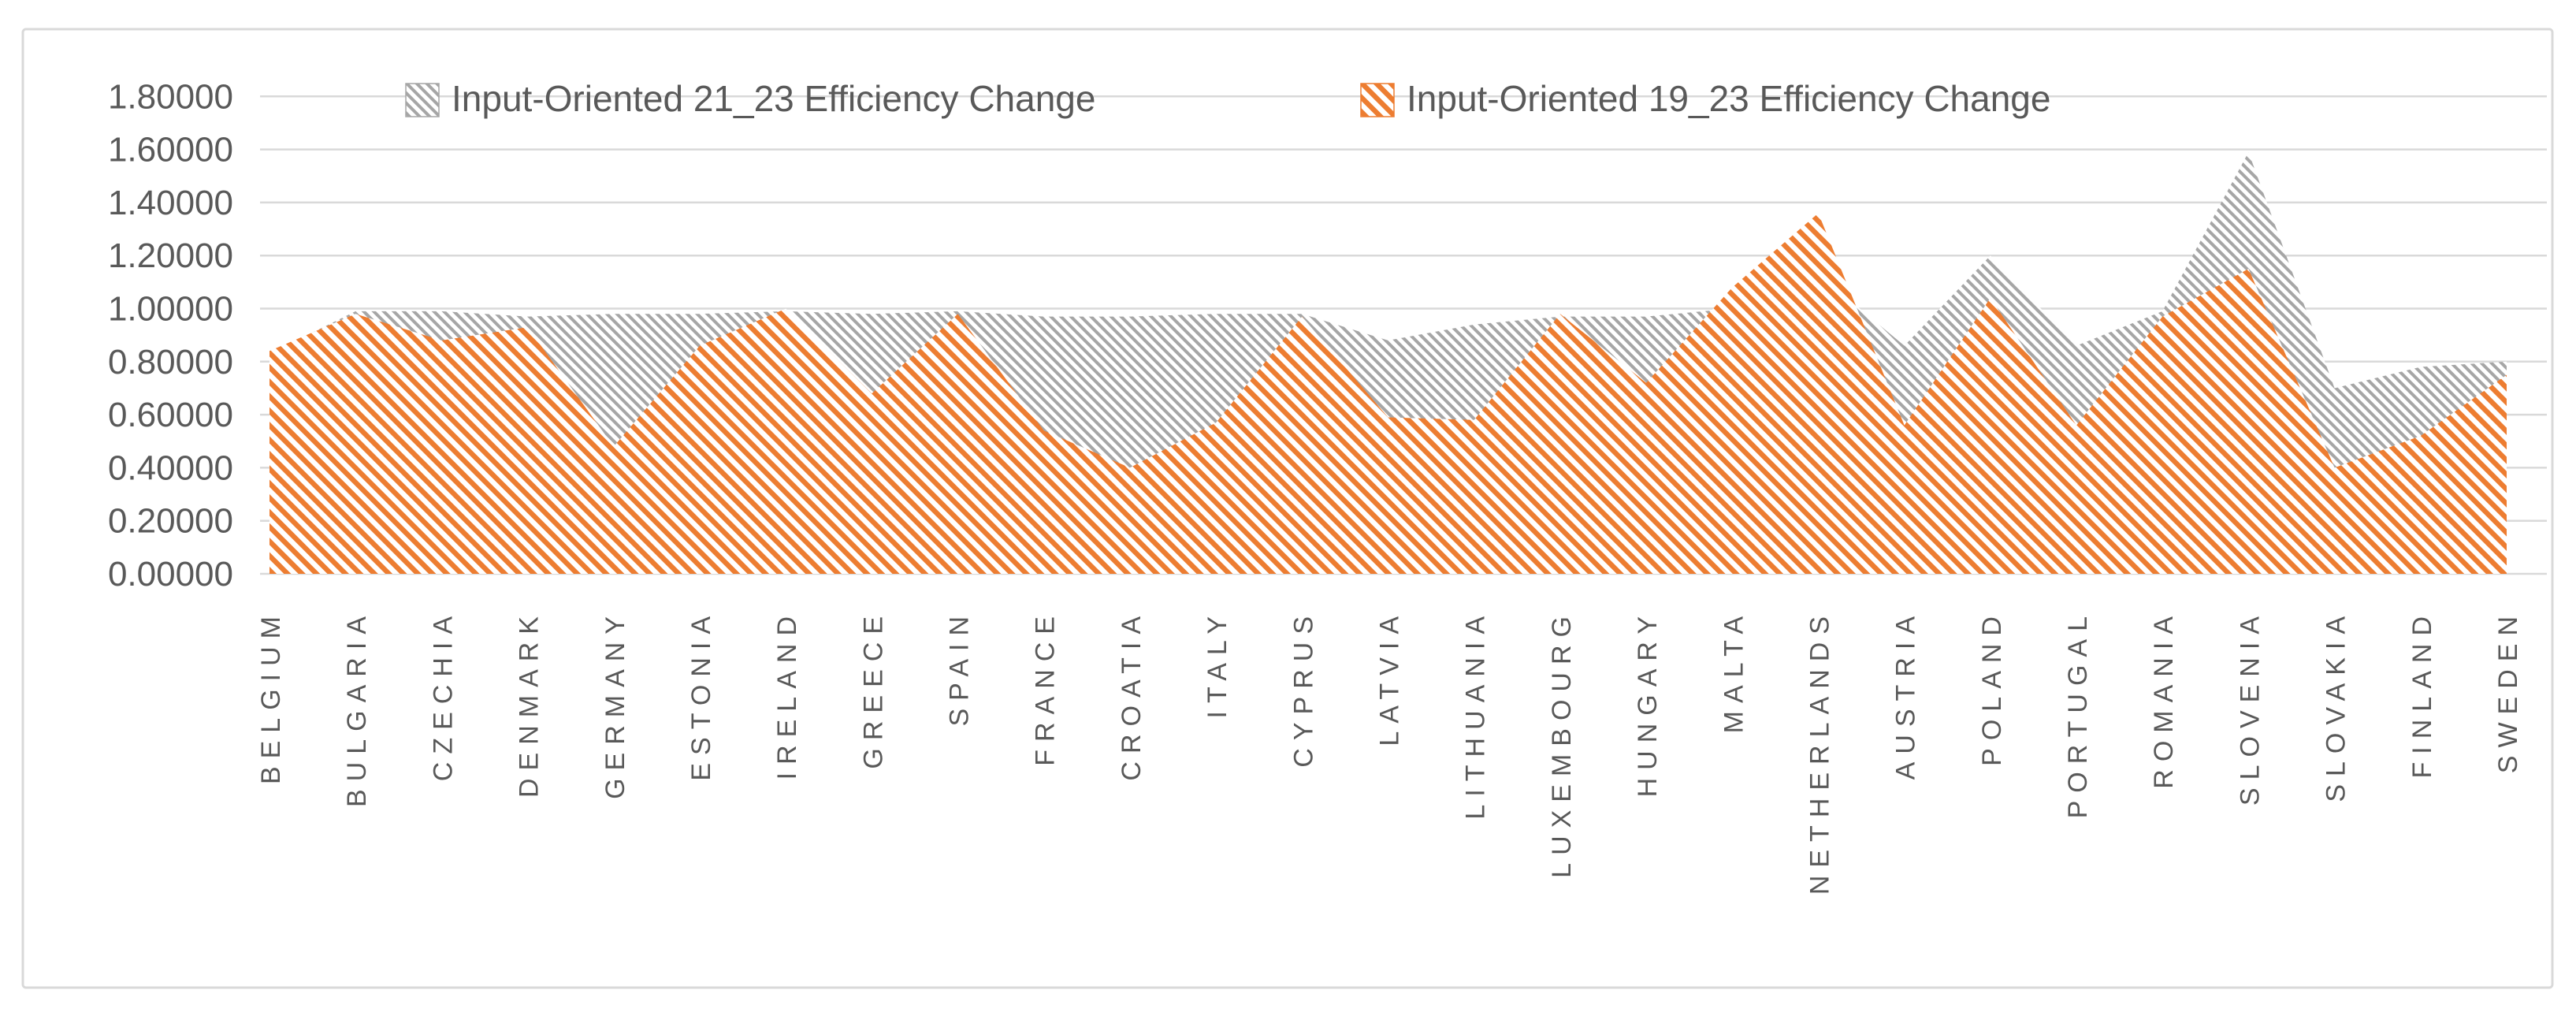 Image resolution: width=2576 pixels, height=1016 pixels. Describe the element at coordinates (1820, 751) in the screenshot. I see `x-axis-category-label: NETHERLANDS` at that location.